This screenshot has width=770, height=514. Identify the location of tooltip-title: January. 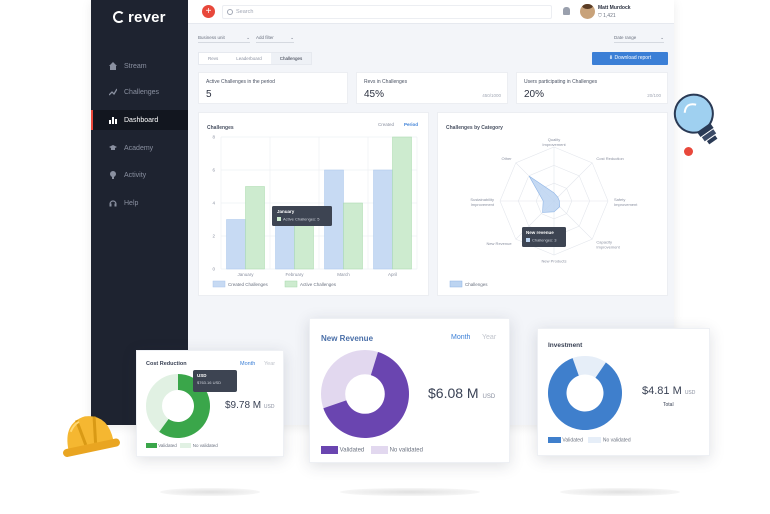
(286, 211).